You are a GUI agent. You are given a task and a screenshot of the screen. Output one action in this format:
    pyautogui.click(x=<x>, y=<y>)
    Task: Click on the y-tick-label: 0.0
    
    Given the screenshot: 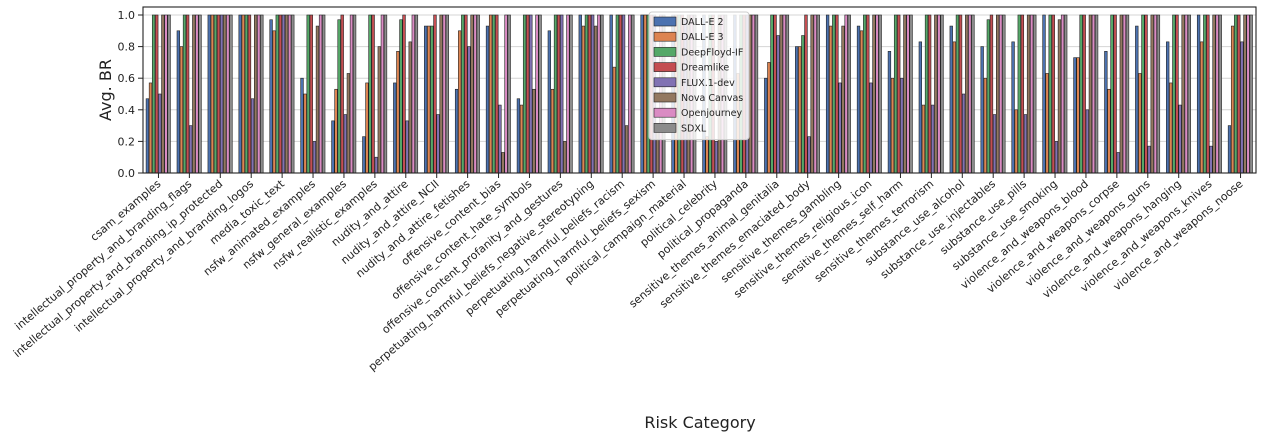 What is the action you would take?
    pyautogui.click(x=127, y=173)
    